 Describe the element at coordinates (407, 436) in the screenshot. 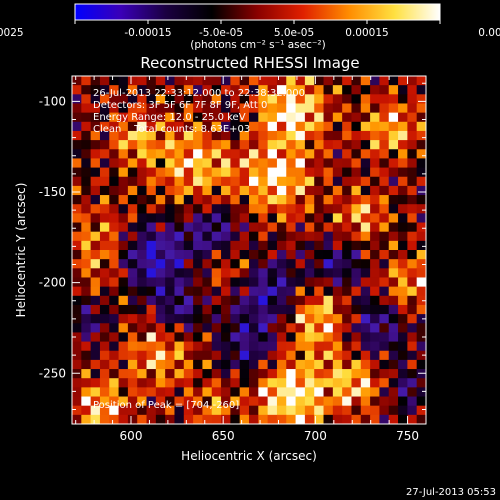

I see `x-tick-label: 750` at that location.